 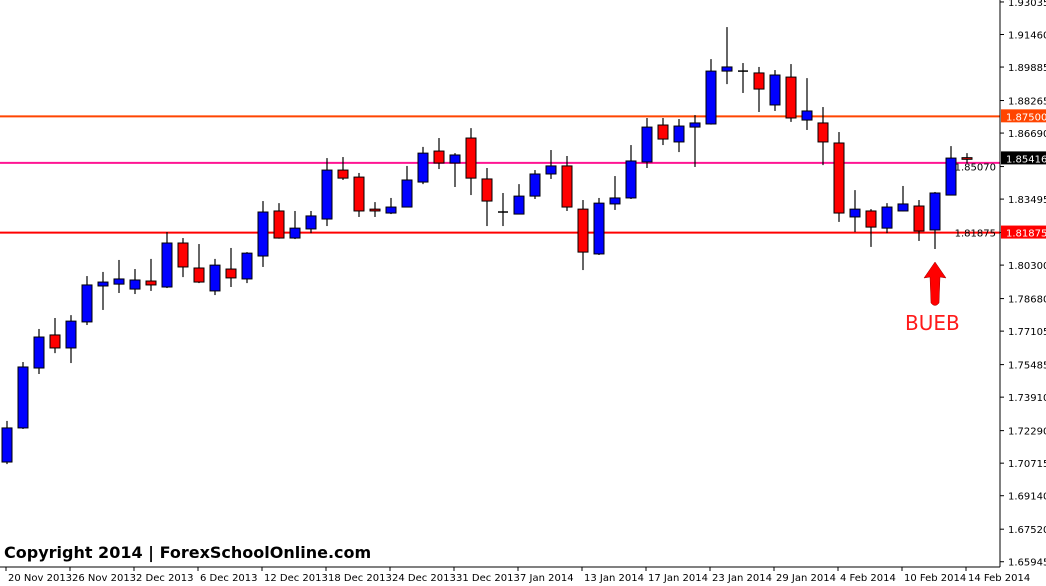 I want to click on x-tick-label: 13 Jan 2014, so click(x=614, y=578).